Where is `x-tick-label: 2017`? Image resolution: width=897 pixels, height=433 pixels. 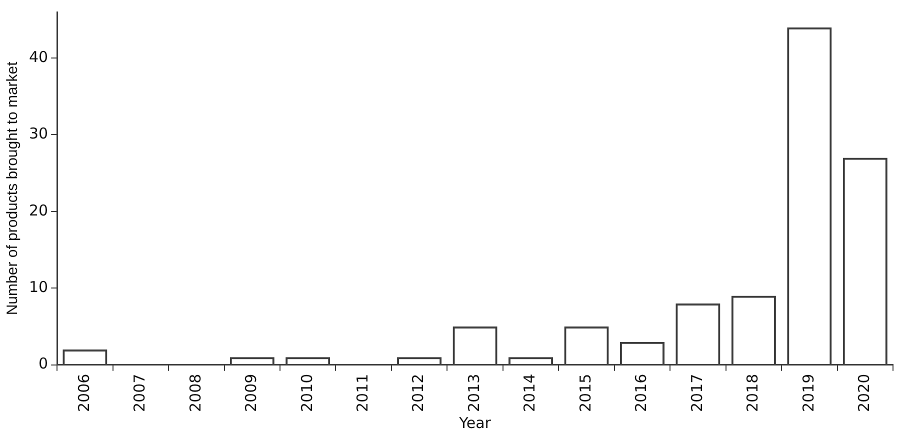 x-tick-label: 2017 is located at coordinates (697, 393).